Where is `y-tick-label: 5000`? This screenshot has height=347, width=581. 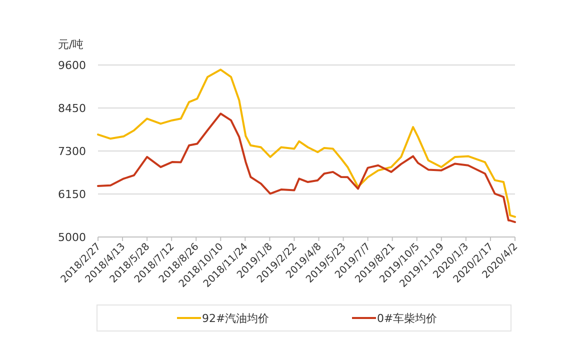 y-tick-label: 5000 is located at coordinates (72, 237).